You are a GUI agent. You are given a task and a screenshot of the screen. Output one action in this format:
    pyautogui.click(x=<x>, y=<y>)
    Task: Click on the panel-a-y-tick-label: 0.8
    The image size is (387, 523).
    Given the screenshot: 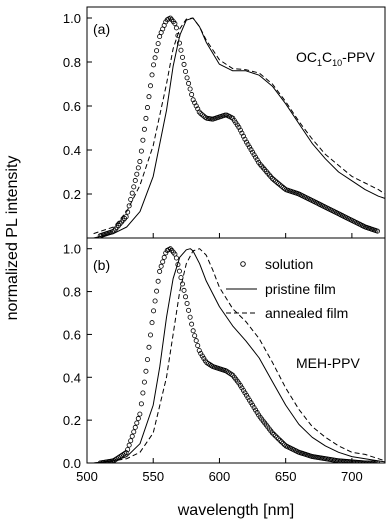 What is the action you would take?
    pyautogui.click(x=72, y=62)
    